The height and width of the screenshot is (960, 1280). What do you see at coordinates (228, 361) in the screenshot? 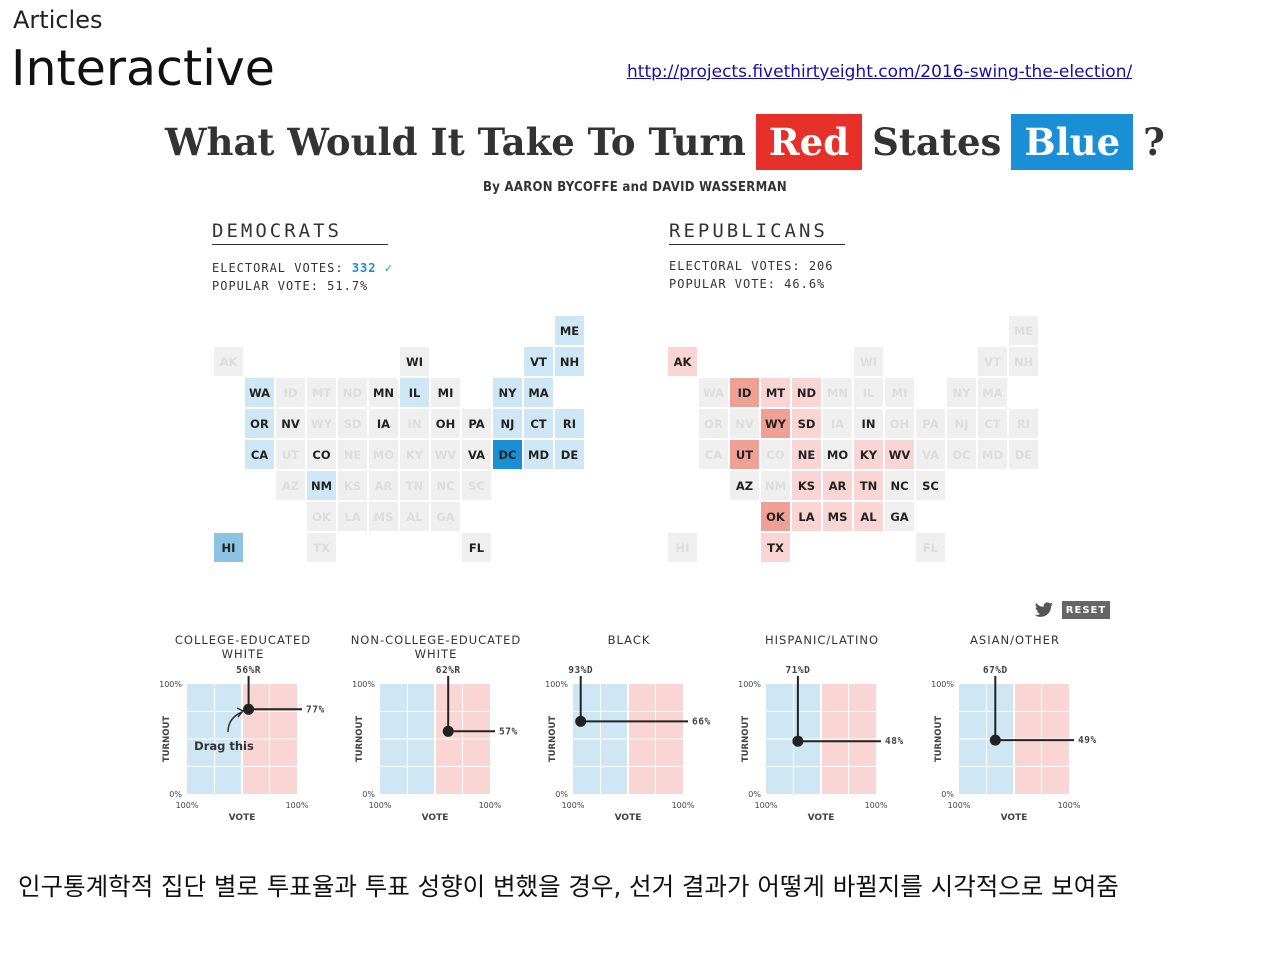
I see `dem-state-tile-ak: AK` at bounding box center [228, 361].